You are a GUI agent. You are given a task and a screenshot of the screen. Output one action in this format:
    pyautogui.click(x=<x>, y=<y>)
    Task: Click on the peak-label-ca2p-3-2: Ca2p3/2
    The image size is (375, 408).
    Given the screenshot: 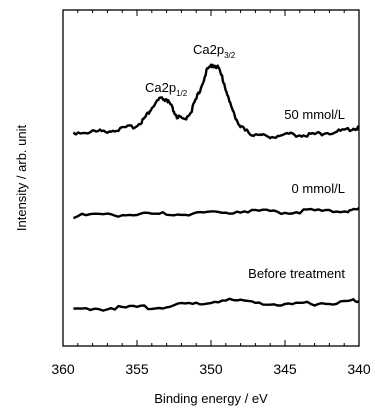 What is the action you would take?
    pyautogui.click(x=214, y=51)
    